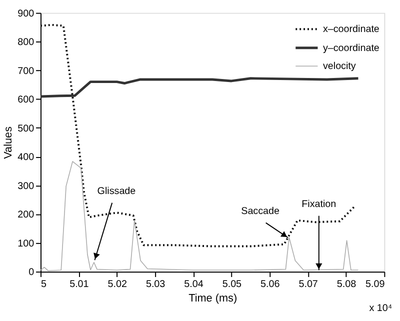 The width and height of the screenshot is (400, 321). What do you see at coordinates (375, 284) in the screenshot?
I see `x-tick-label: 5.09` at bounding box center [375, 284].